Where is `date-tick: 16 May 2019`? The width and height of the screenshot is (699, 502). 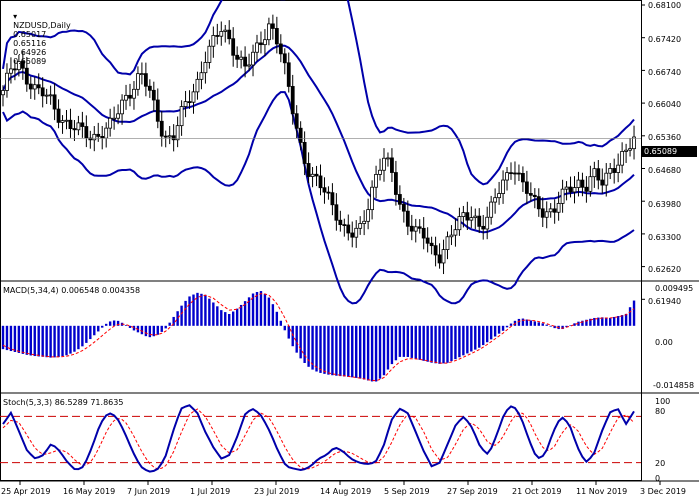
date-tick: 16 May 2019 is located at coordinates (89, 491).